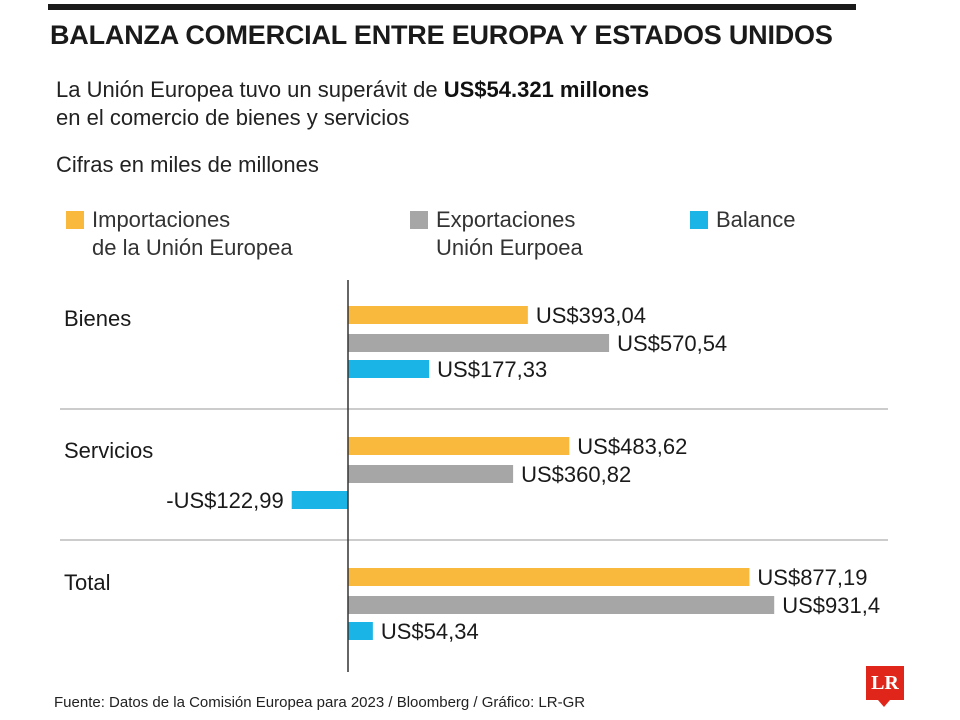  I want to click on lr-logo: LR, so click(885, 683).